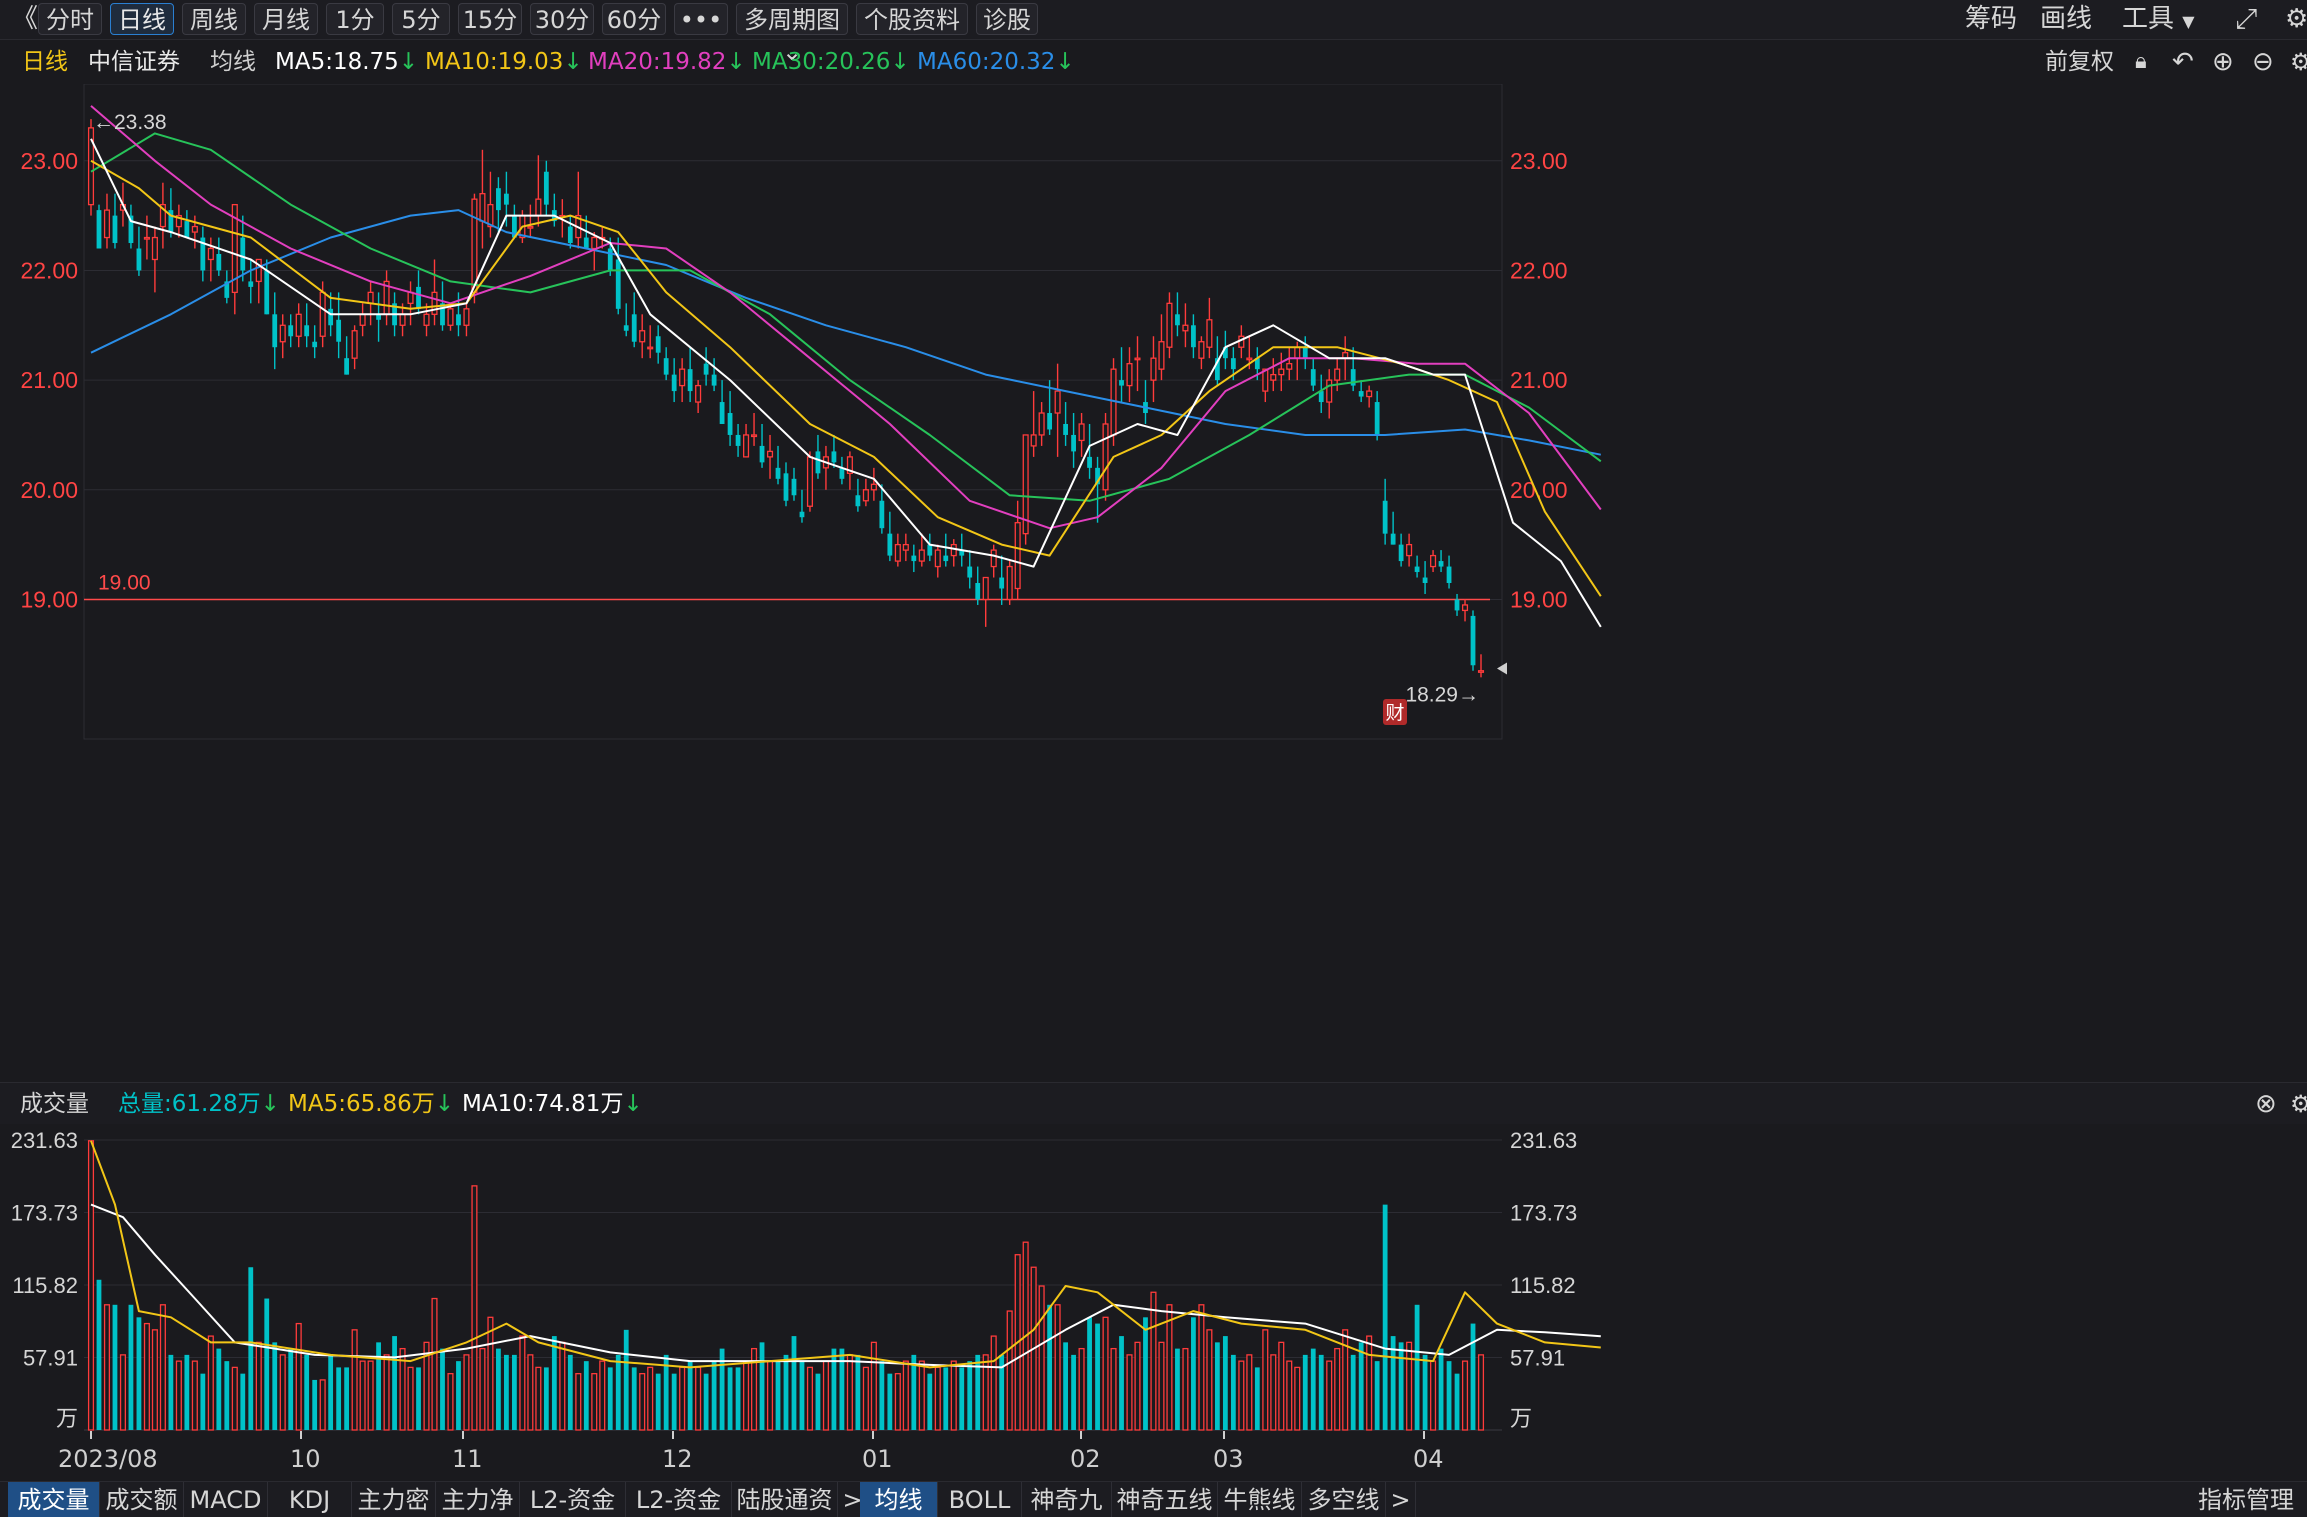  What do you see at coordinates (1165, 1499) in the screenshot?
I see `overlay-tab: 神奇五线谱` at bounding box center [1165, 1499].